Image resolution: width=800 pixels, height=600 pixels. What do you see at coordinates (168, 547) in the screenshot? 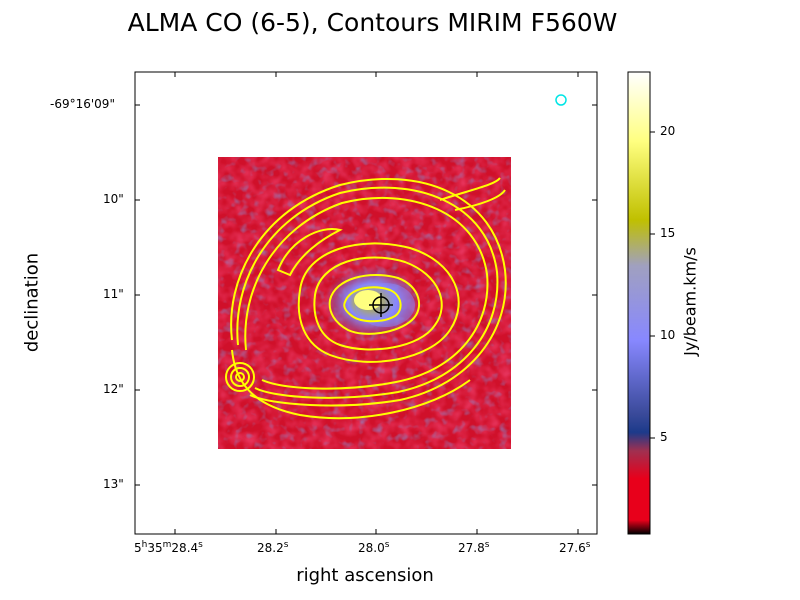
I see `x-tick-label: 5h35m28.4s` at bounding box center [168, 547].